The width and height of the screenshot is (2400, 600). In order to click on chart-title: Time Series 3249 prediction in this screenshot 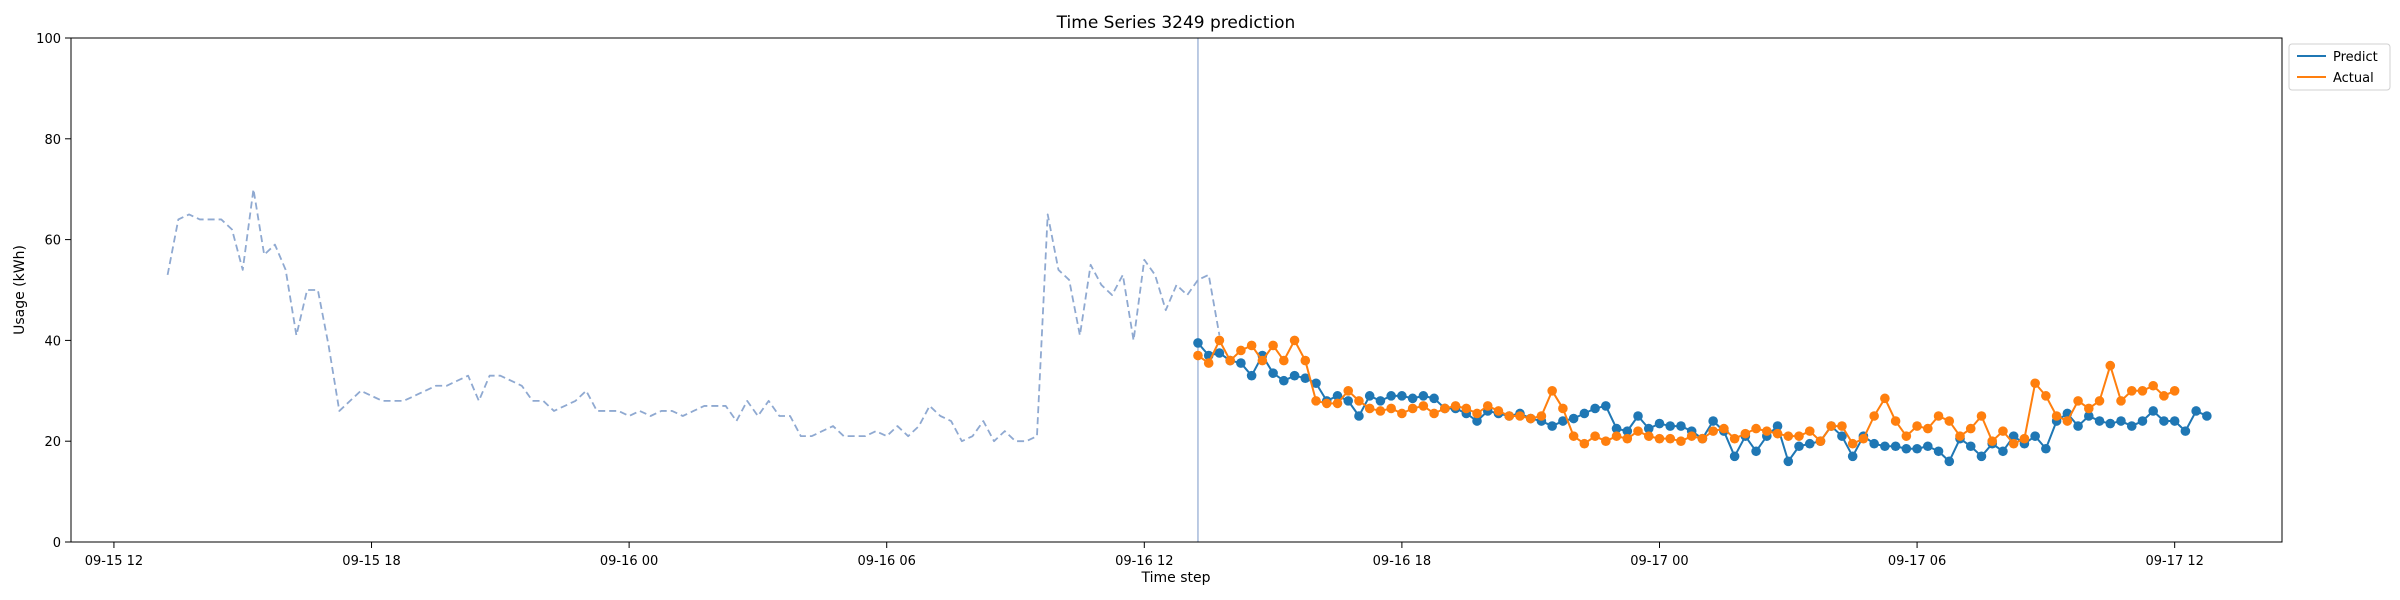, I will do `click(1176, 23)`.